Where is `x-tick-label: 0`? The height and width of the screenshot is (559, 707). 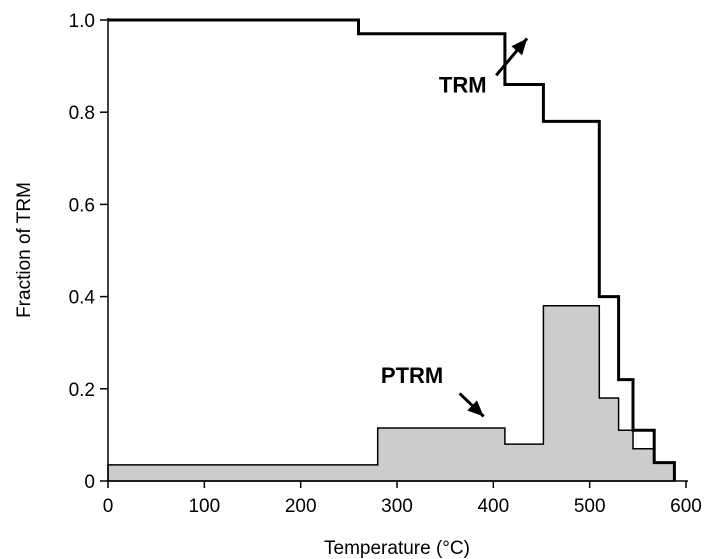 x-tick-label: 0 is located at coordinates (108, 506).